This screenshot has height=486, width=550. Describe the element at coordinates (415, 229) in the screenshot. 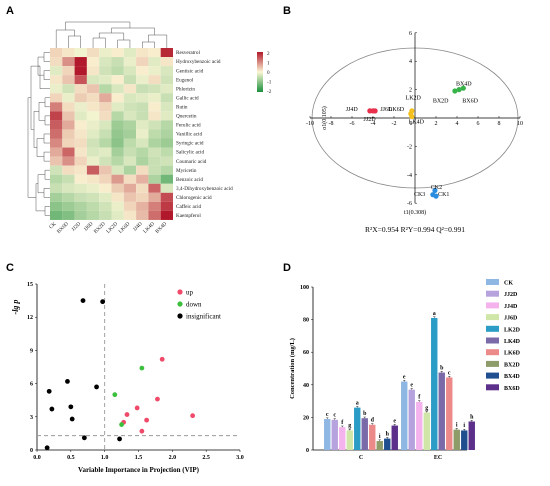

I see `model-metrics-text: R²X=0.954 R²Y=0.994 Q²=0.991` at that location.